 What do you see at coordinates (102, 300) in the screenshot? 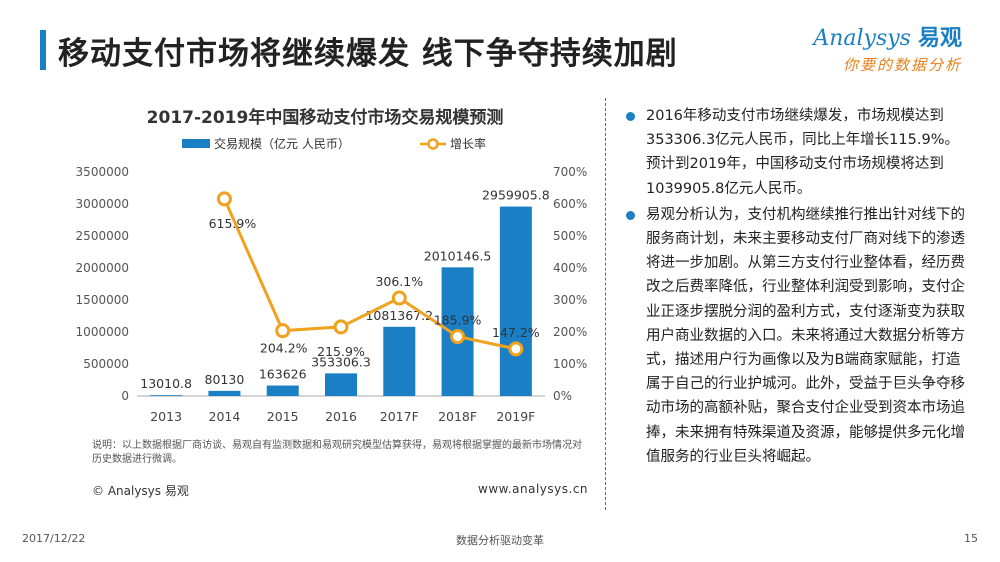
I see `left-axis-tick: 1500000` at bounding box center [102, 300].